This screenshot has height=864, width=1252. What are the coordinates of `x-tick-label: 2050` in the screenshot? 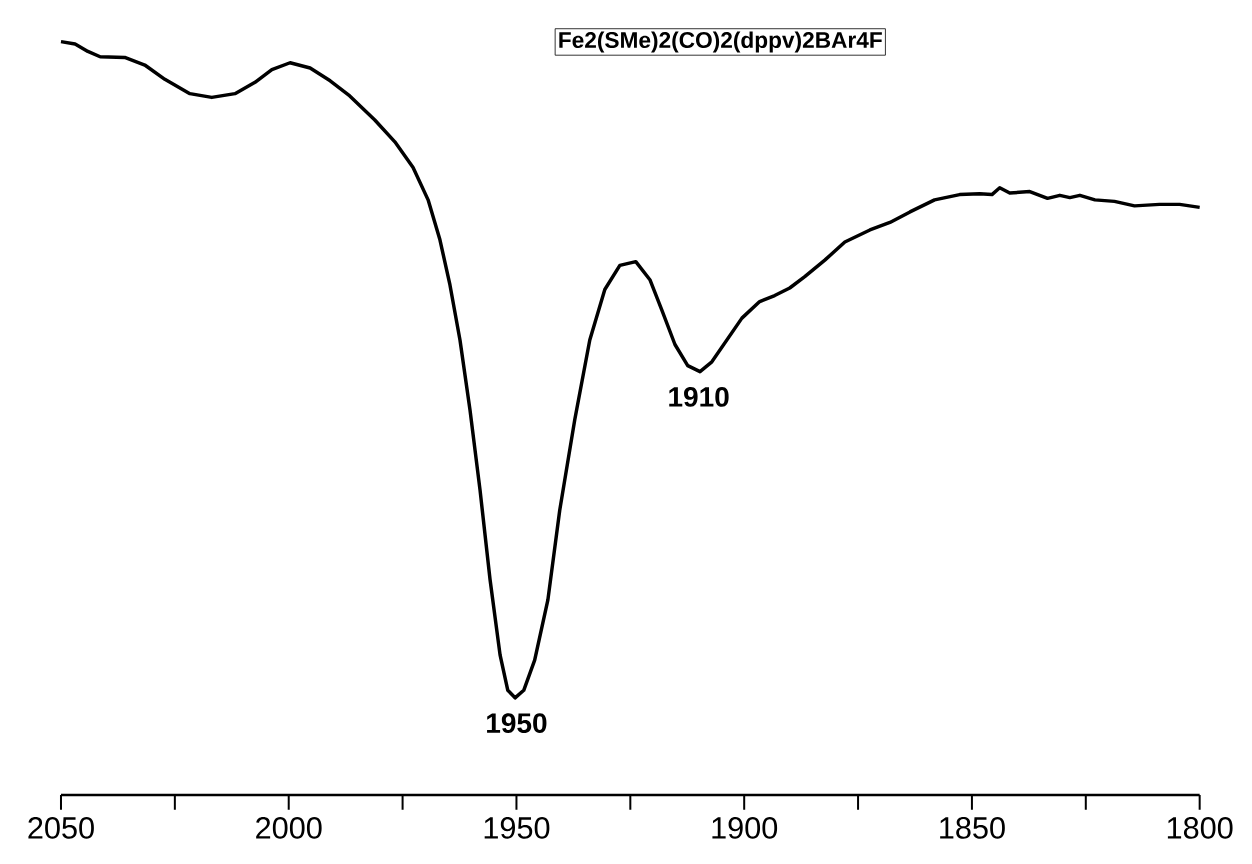 It's located at (61, 828).